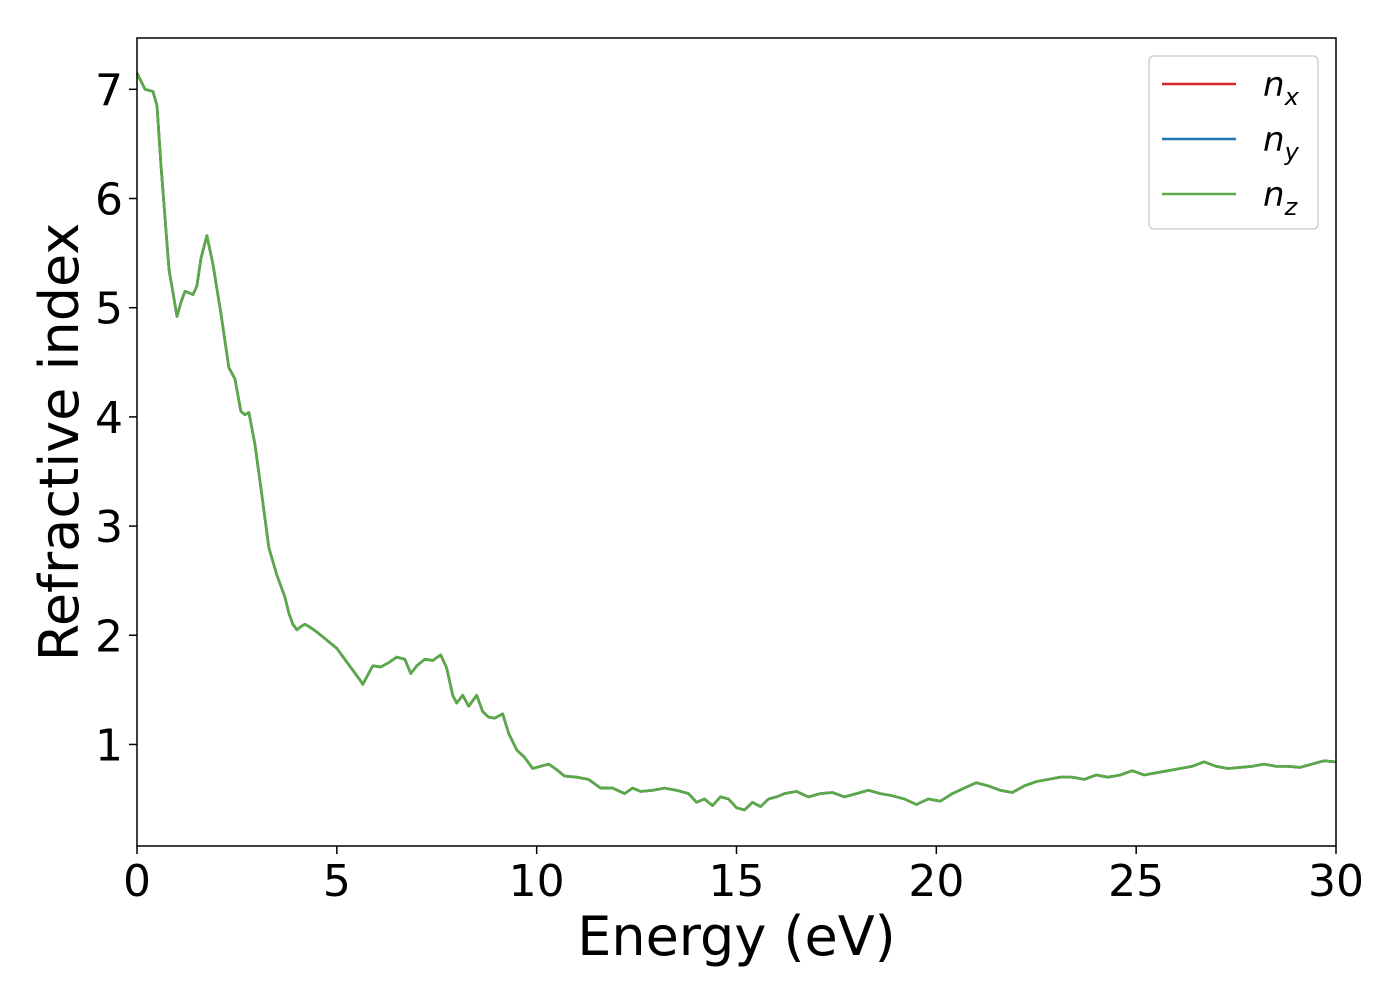 This screenshot has width=1400, height=1000. I want to click on x-tick-label: 25, so click(1136, 881).